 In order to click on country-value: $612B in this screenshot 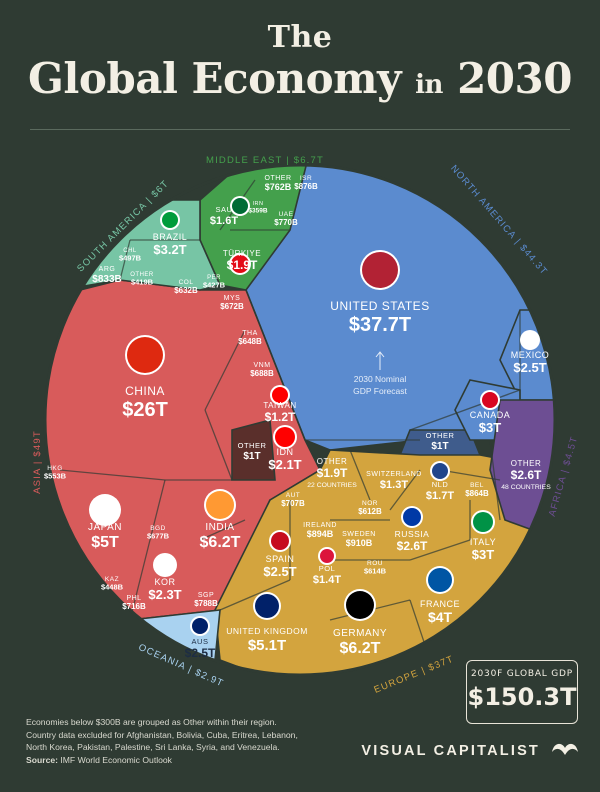, I will do `click(370, 511)`.